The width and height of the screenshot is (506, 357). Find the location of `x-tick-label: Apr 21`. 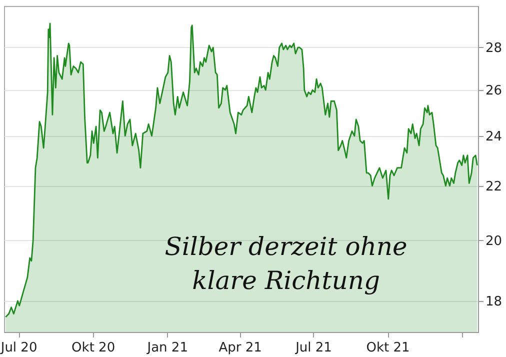

x-tick-label: Apr 21 is located at coordinates (240, 348).